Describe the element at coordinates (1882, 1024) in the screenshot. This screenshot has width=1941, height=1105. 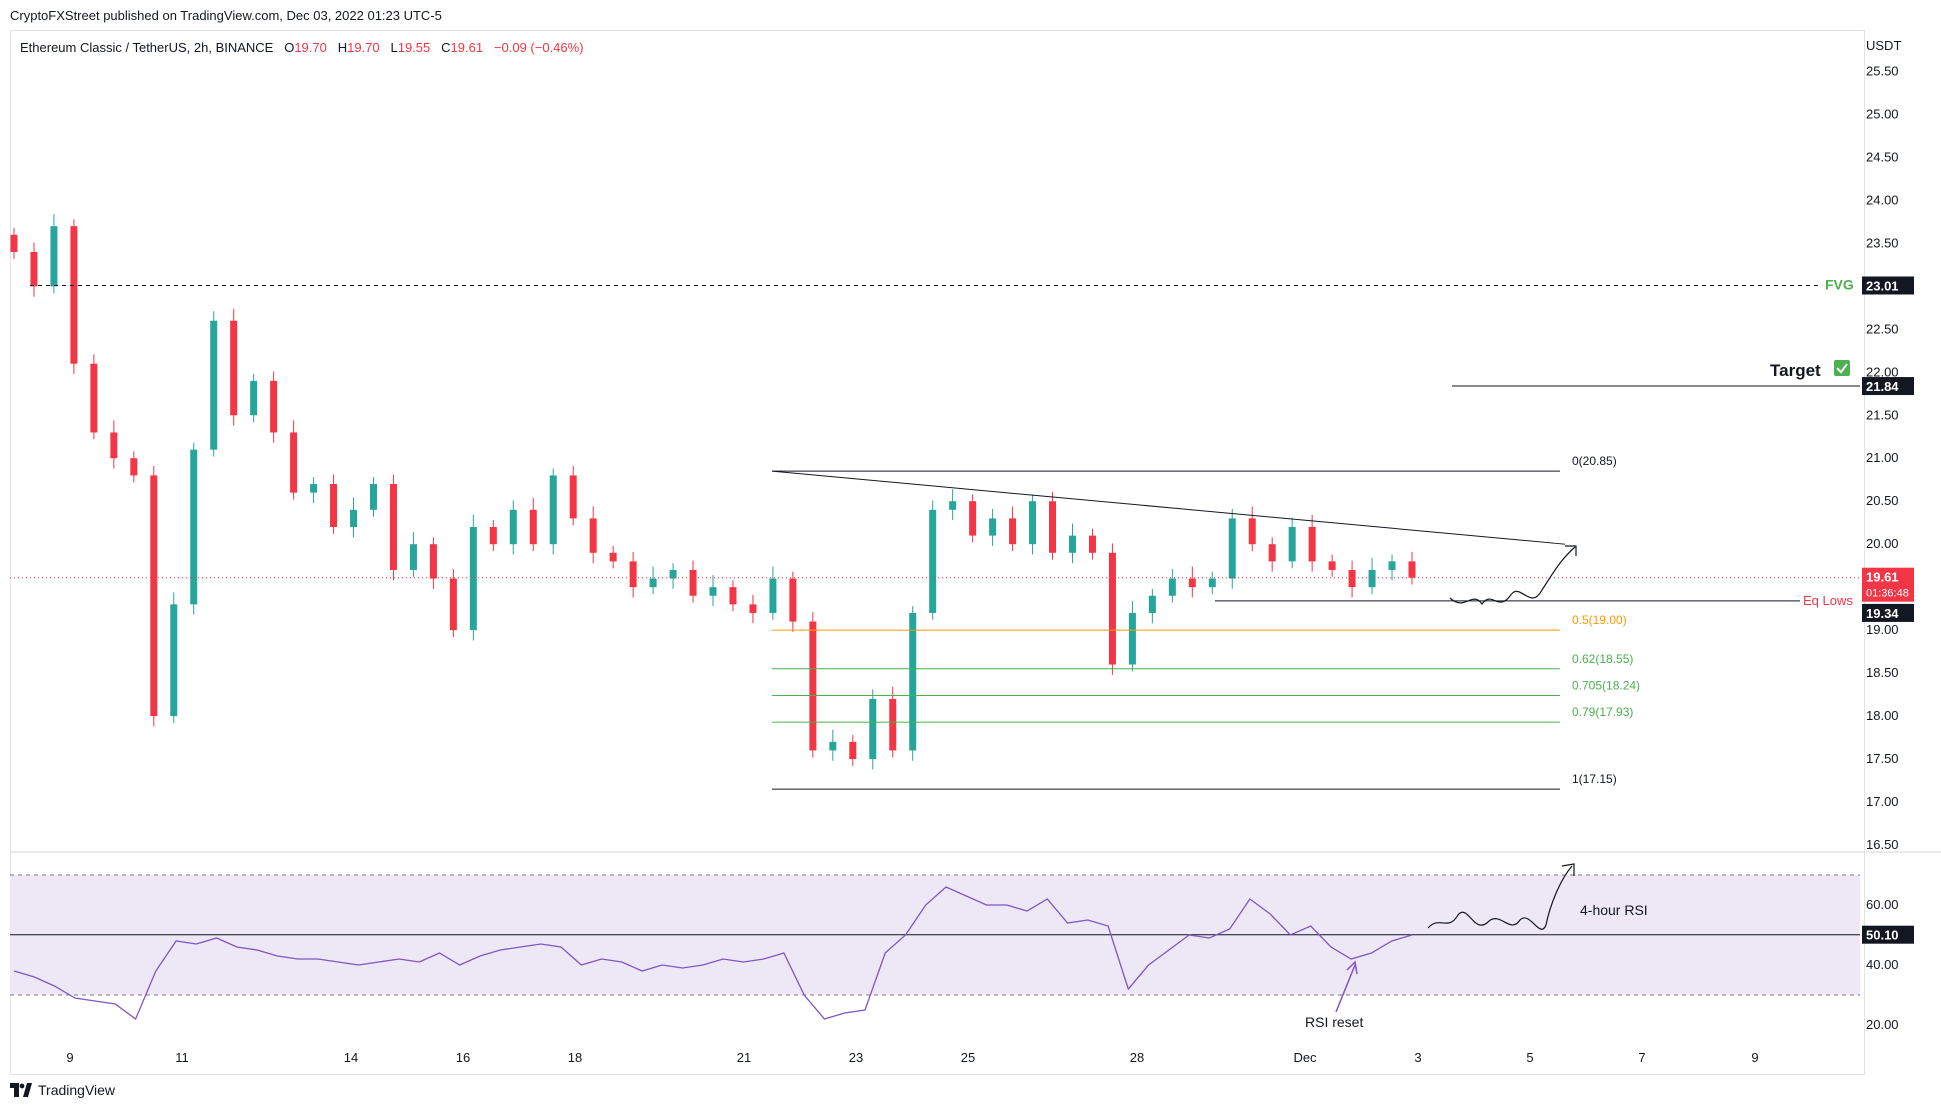
I see `rsi-axis-tick: 20.00` at that location.